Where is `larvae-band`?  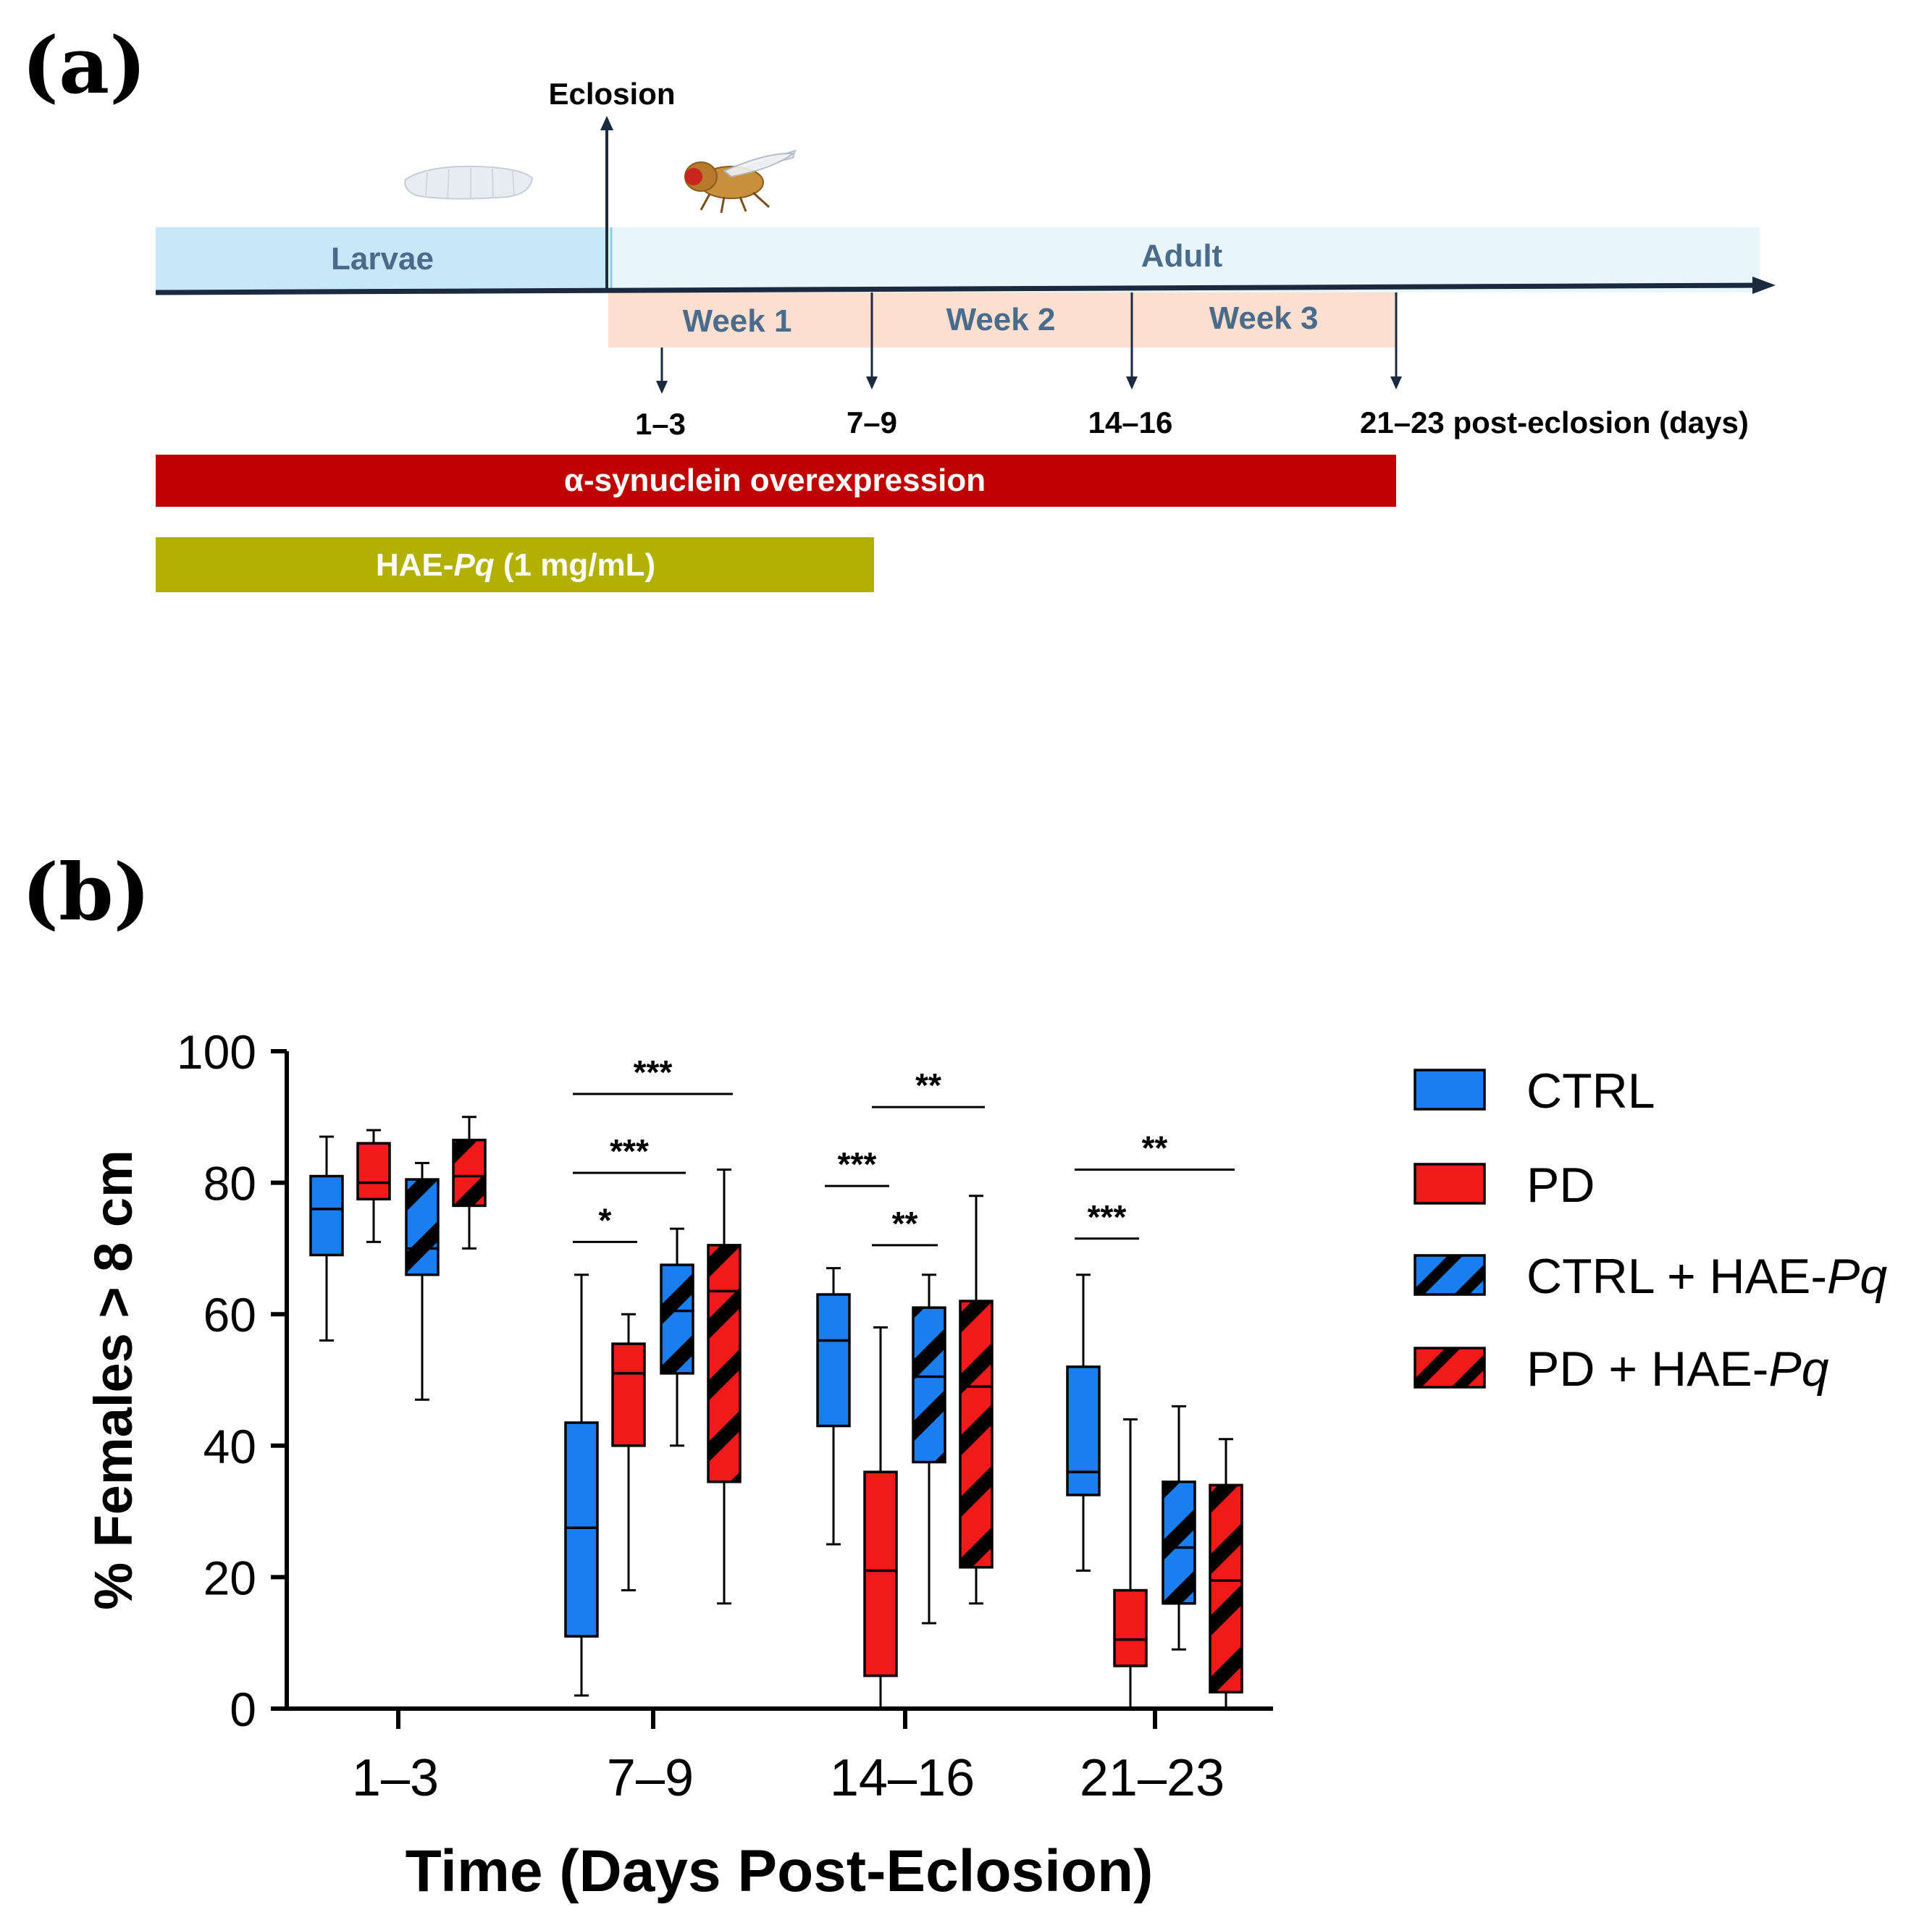
larvae-band is located at coordinates (382, 259).